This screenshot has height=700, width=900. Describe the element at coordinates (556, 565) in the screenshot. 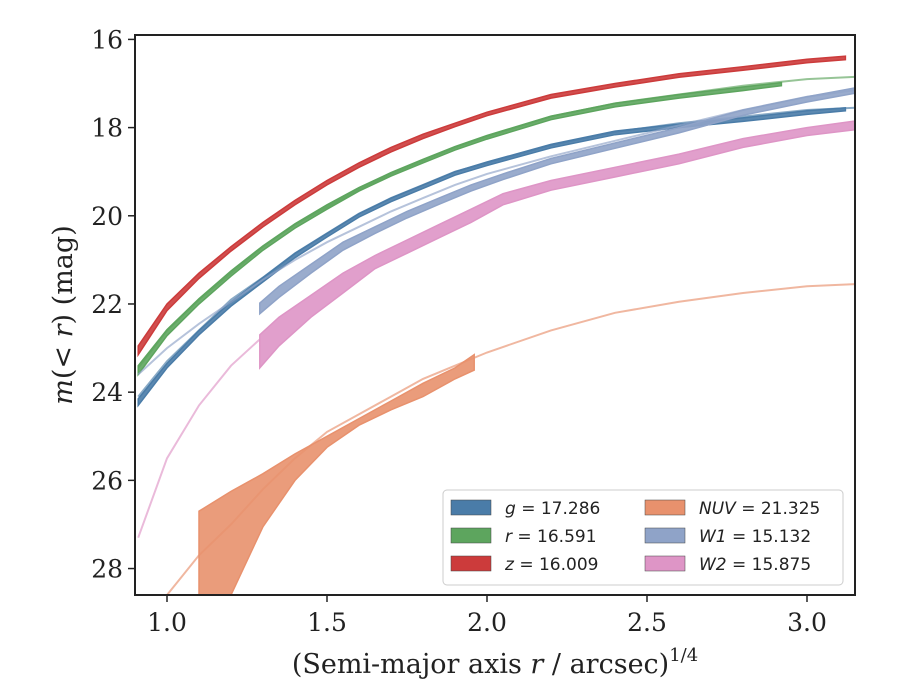

I see `legend-label-value: = 16.009` at that location.